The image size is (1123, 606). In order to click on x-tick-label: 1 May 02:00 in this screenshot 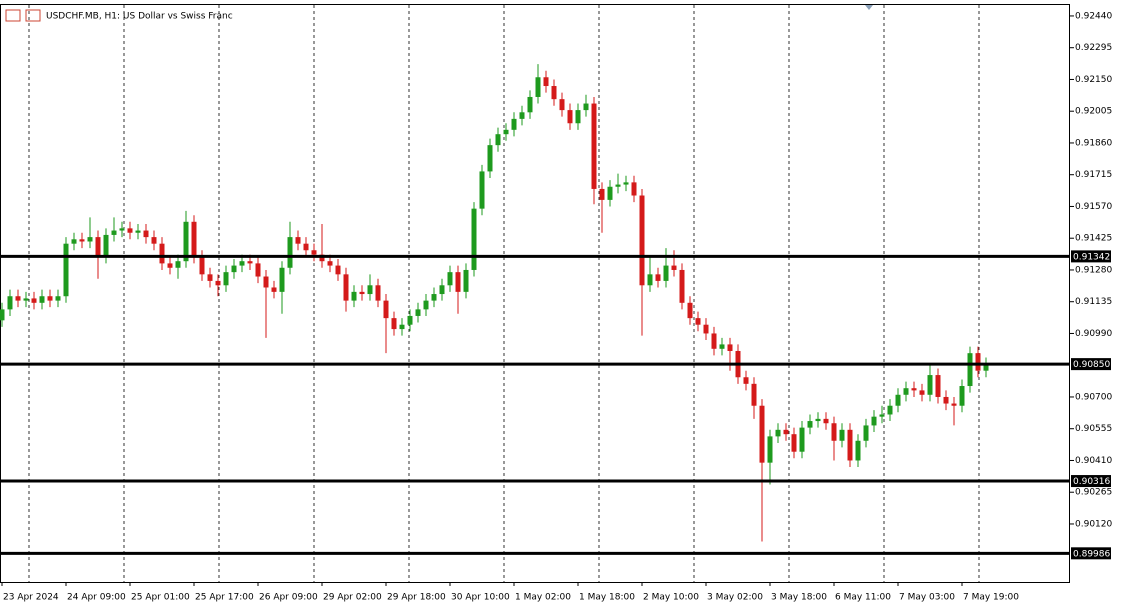, I will do `click(543, 598)`.